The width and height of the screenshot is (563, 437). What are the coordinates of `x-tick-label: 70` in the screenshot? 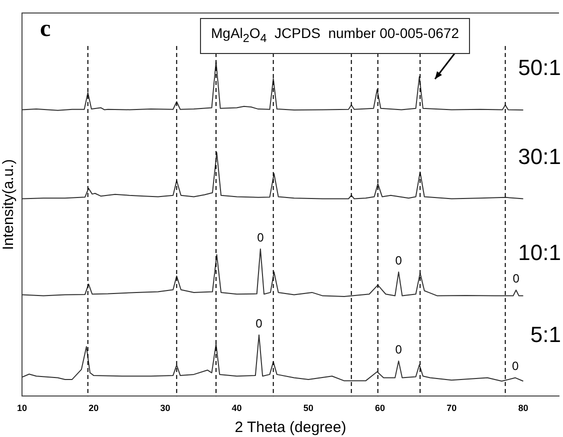 It's located at (451, 408).